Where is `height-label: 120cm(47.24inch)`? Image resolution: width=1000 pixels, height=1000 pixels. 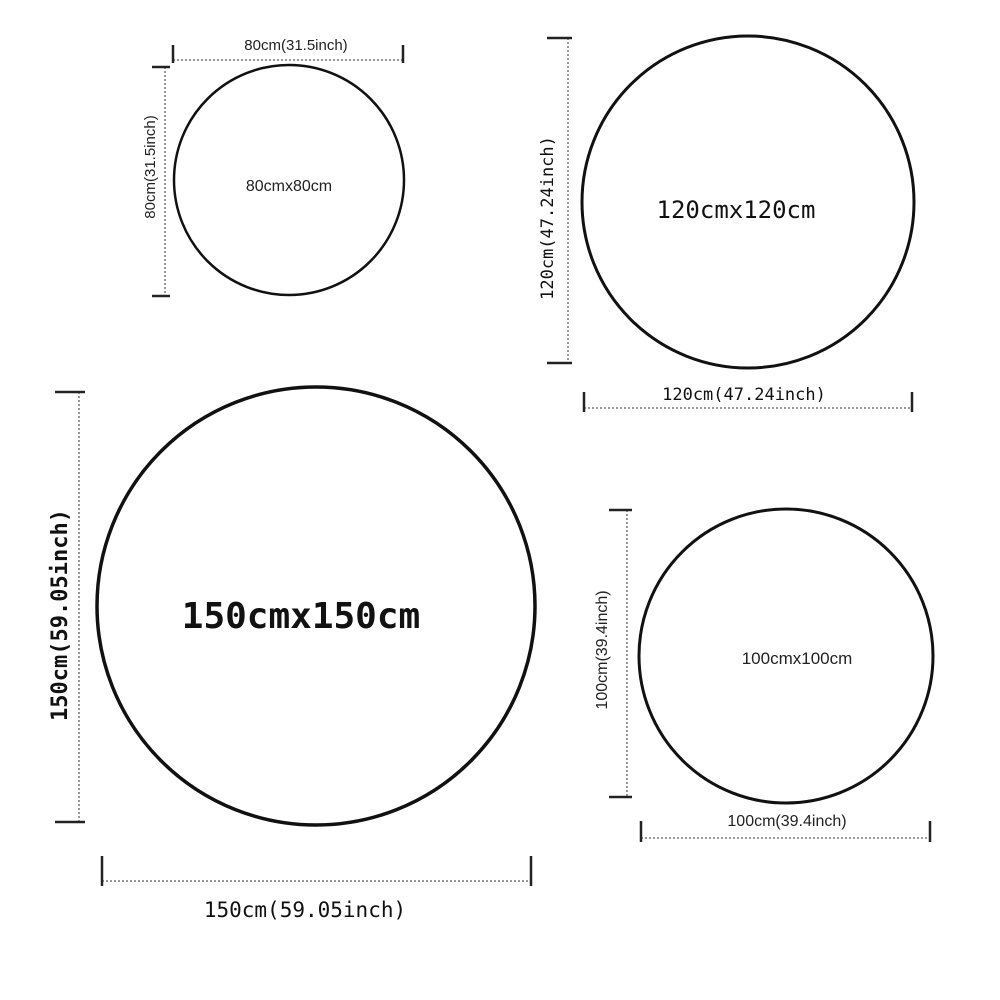 height-label: 120cm(47.24inch) is located at coordinates (548, 218).